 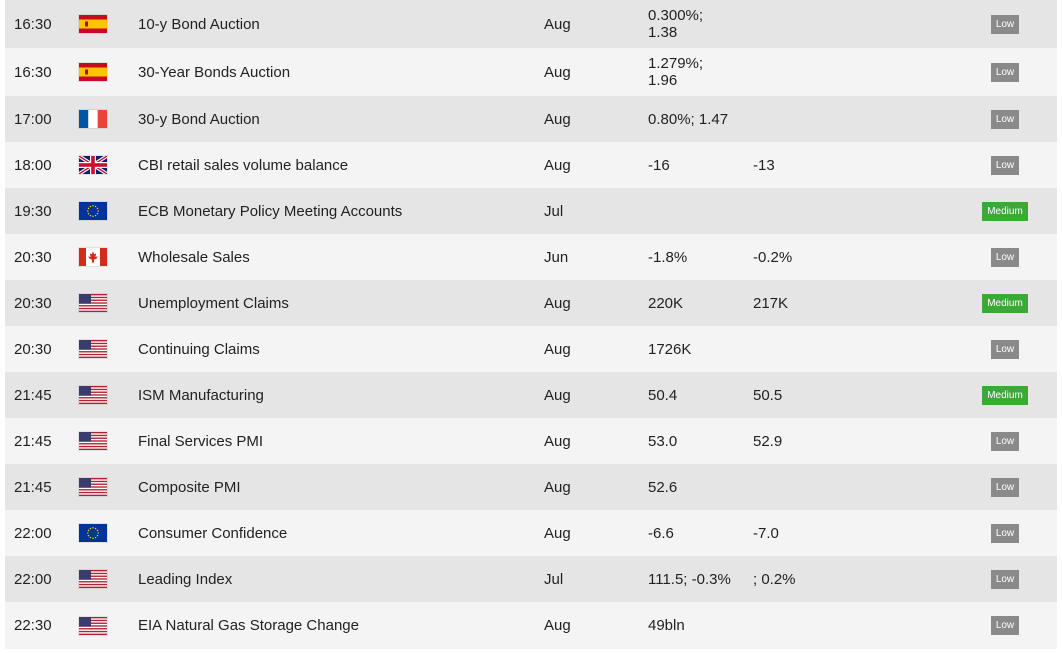 I want to click on event-name: Wholesale Sales, so click(x=194, y=257).